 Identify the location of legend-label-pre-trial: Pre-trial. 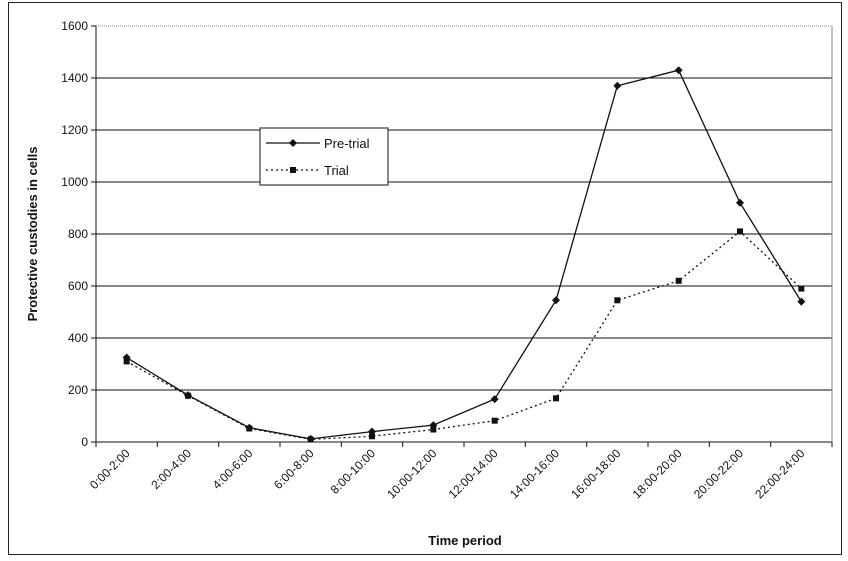
(347, 143).